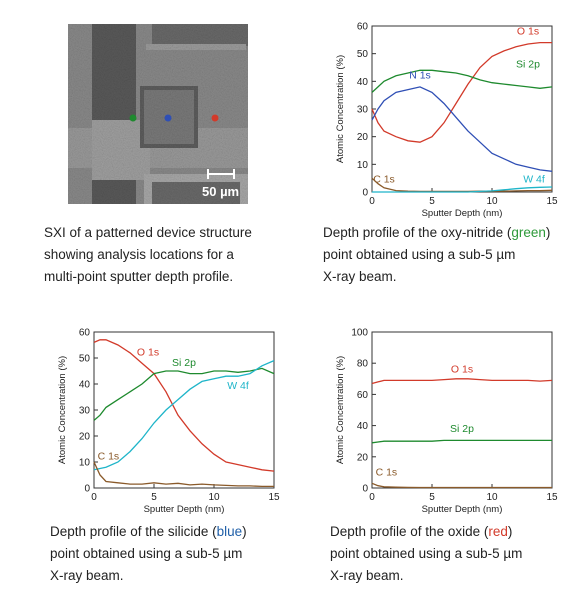 This screenshot has height=606, width=584. I want to click on caption-highlight-blue: blue, so click(229, 531).